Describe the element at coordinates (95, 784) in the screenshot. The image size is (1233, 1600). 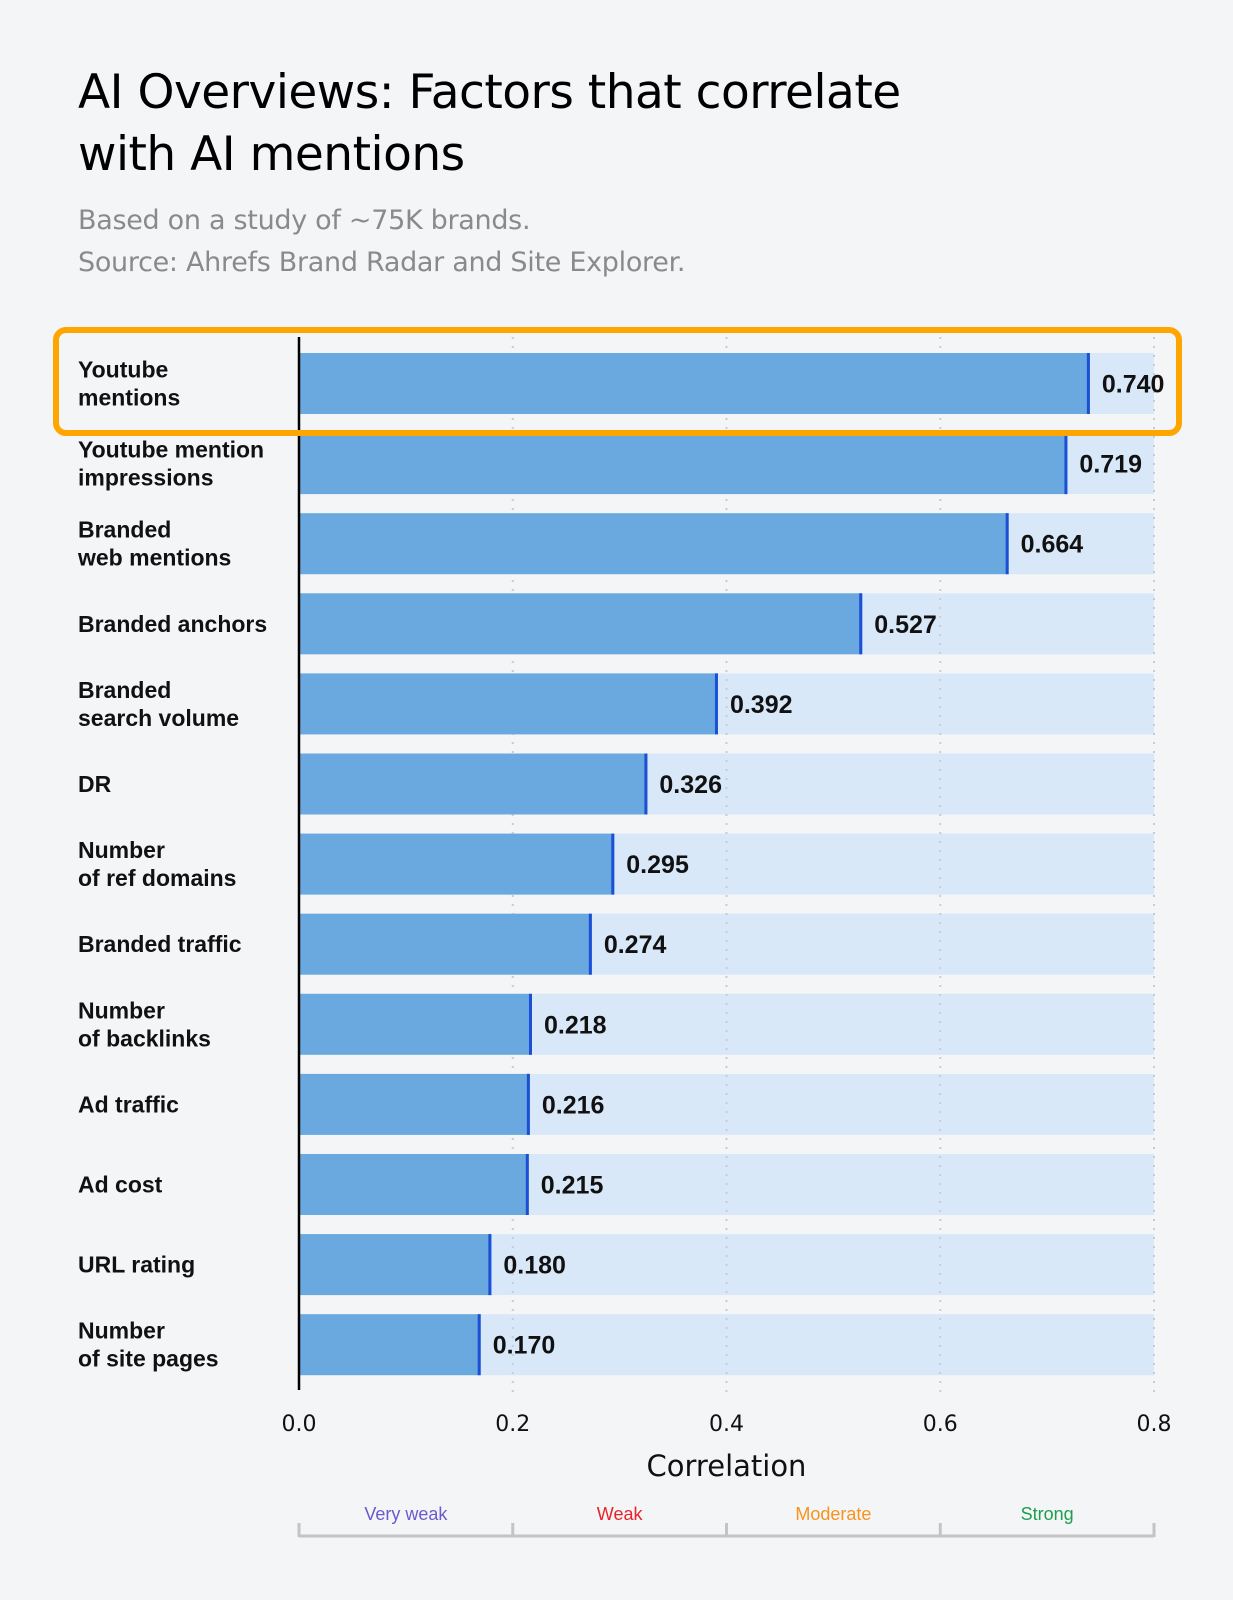
I see `category-label: DR` at that location.